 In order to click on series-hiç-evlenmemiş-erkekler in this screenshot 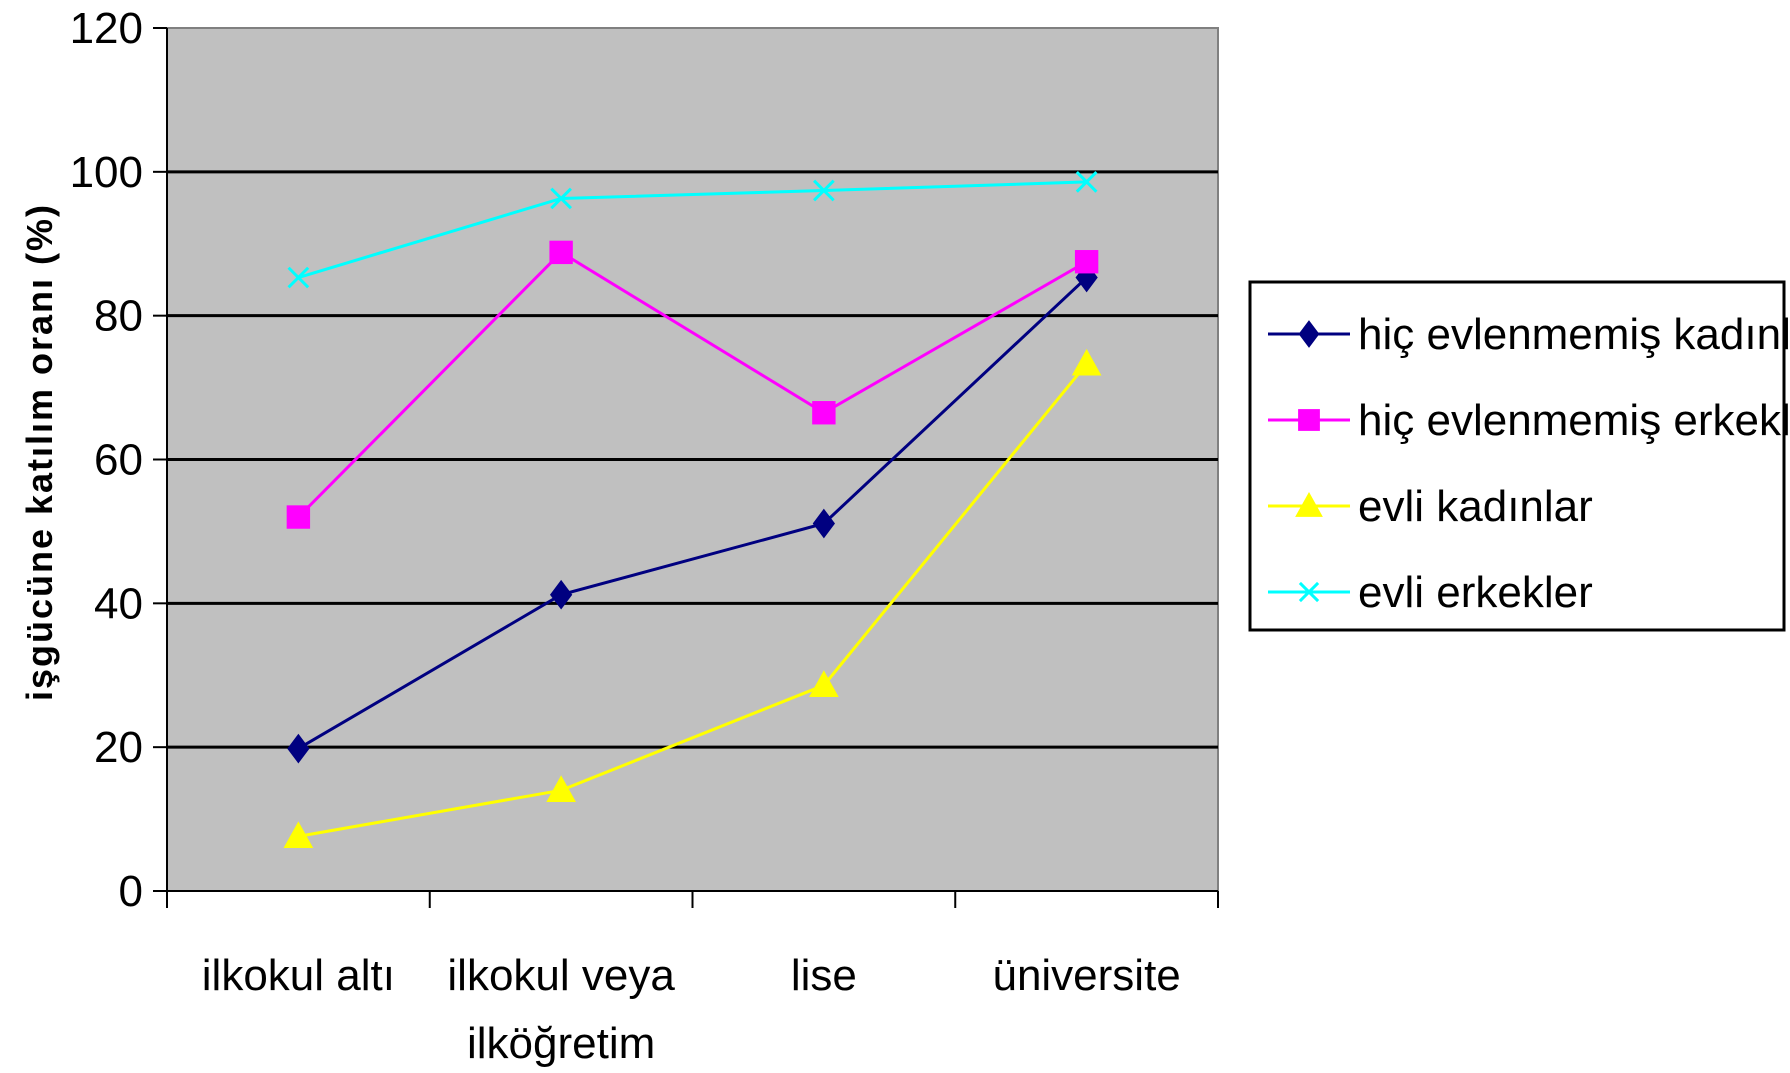, I will do `click(692, 384)`.